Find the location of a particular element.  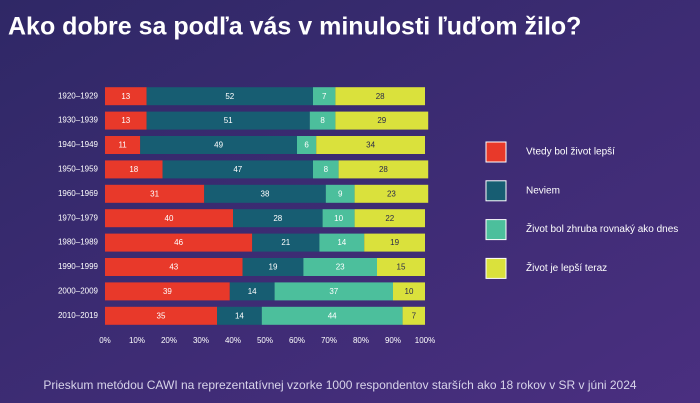

data-label: 39 is located at coordinates (167, 291).